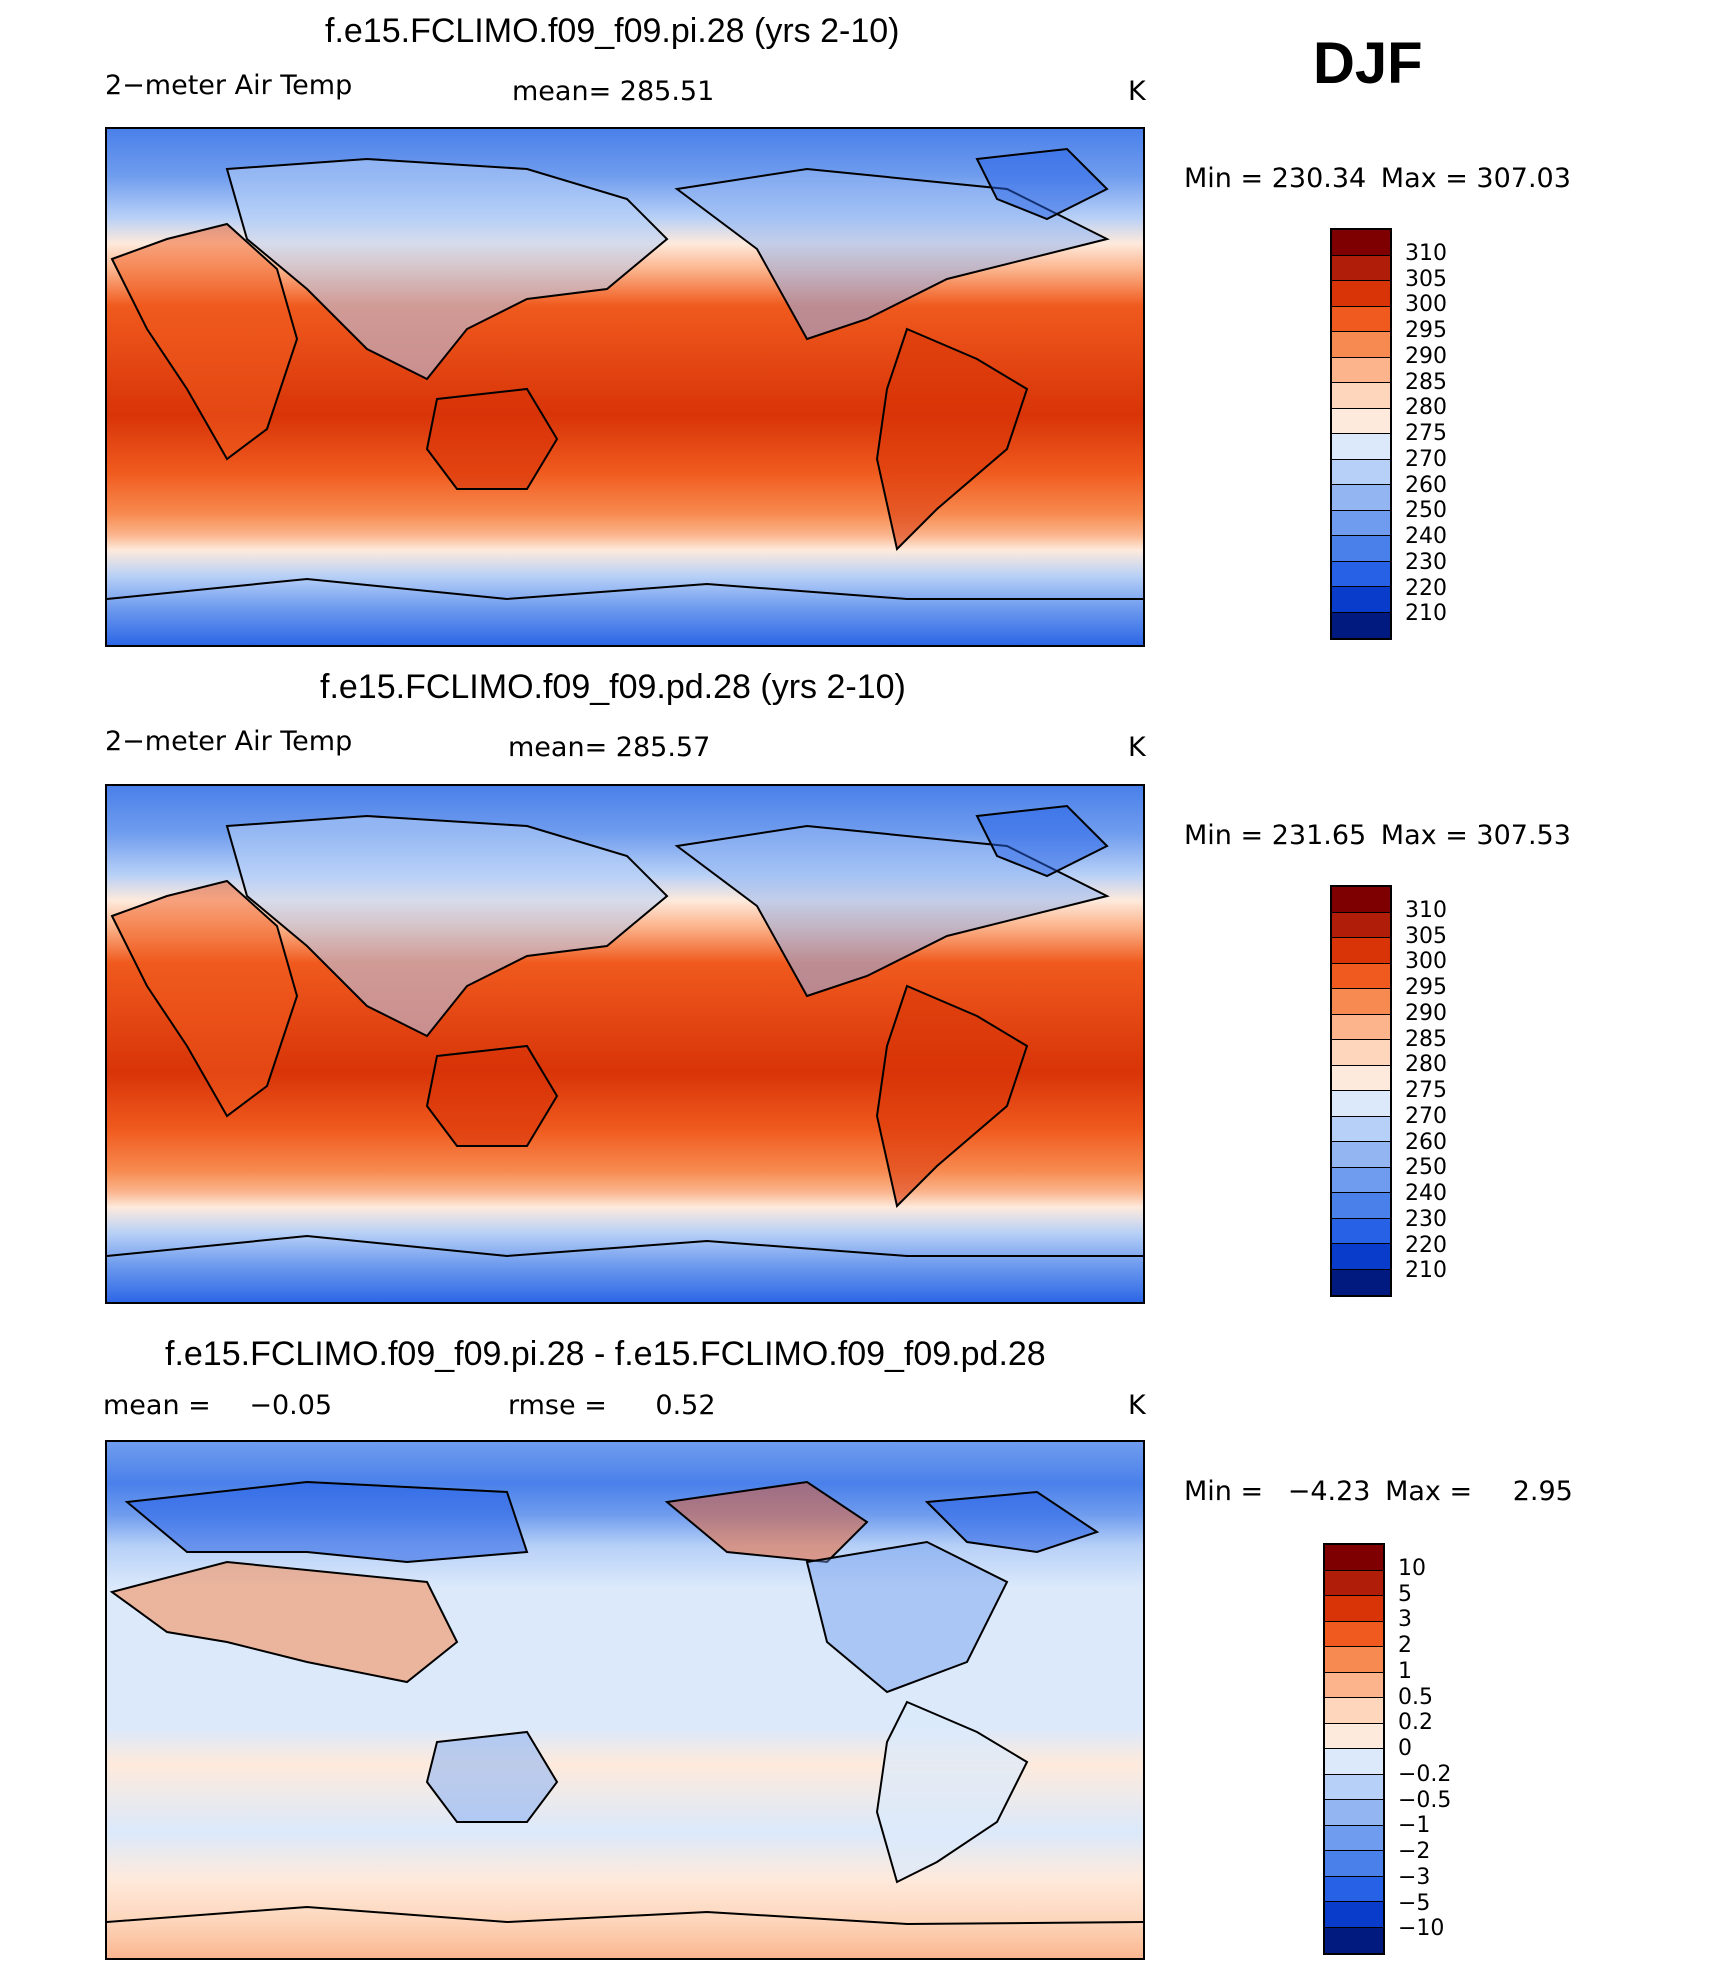 This screenshot has height=1969, width=1710. What do you see at coordinates (1443, 1749) in the screenshot?
I see `panel-3-colorbar-labels: 10 5 3 2 1 0.5 0.2 0 −0.2 −0.5 −1 −2 −3 −5 −10` at bounding box center [1443, 1749].